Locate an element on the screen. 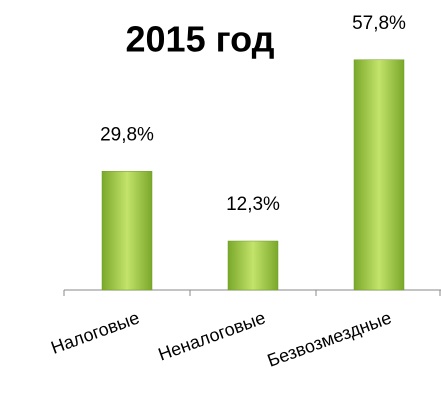 This screenshot has height=404, width=441. x-axis-ticks is located at coordinates (252, 293).